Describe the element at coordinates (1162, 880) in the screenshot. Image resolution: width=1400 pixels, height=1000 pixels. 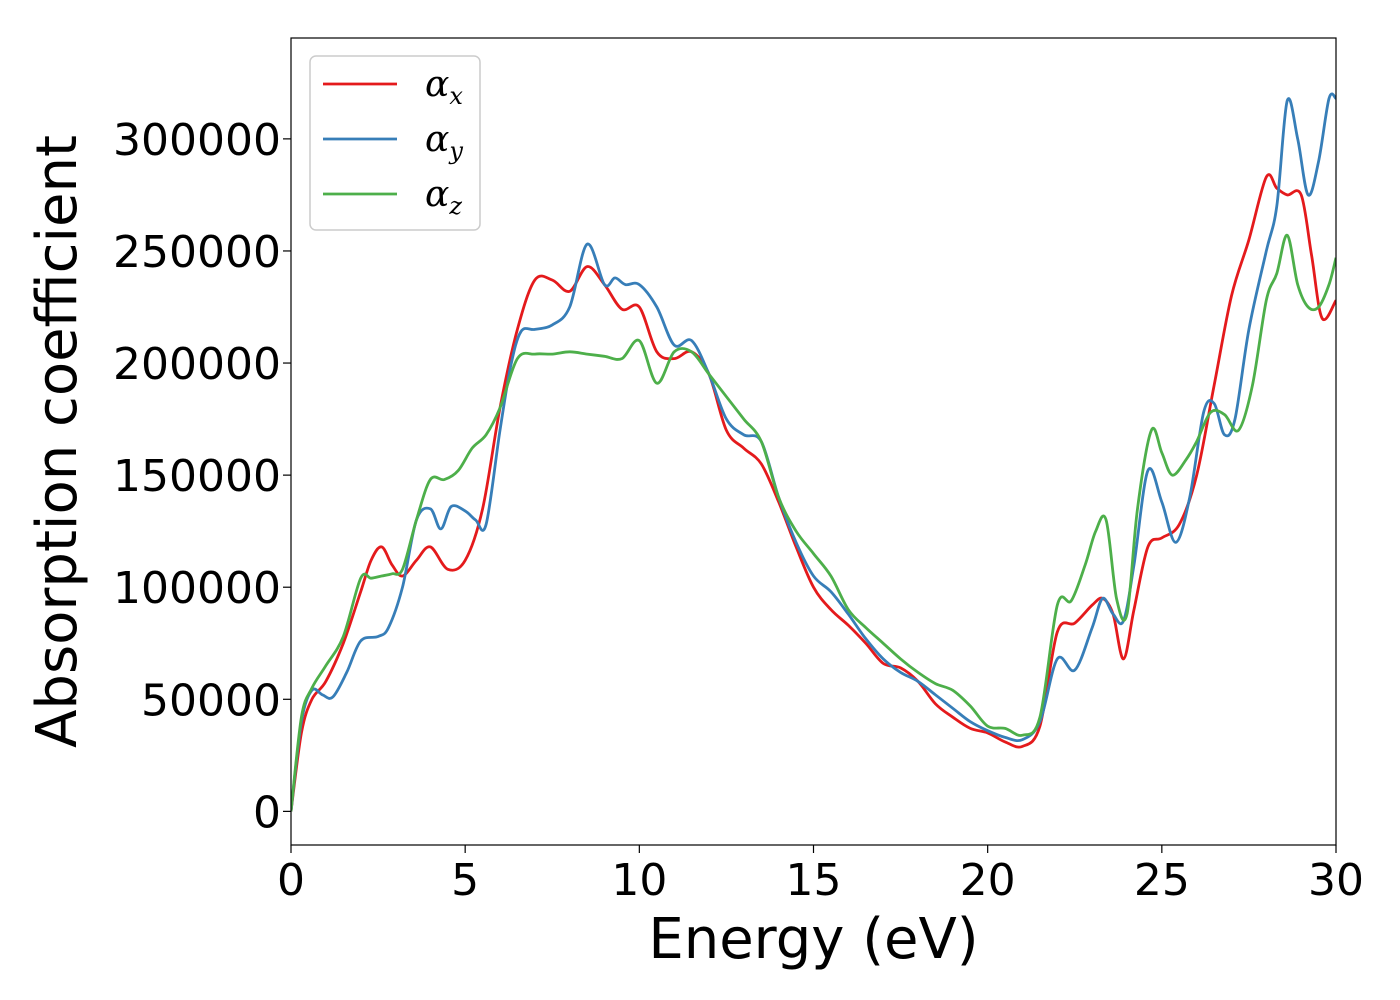
I see `x-tick-label: 25` at that location.